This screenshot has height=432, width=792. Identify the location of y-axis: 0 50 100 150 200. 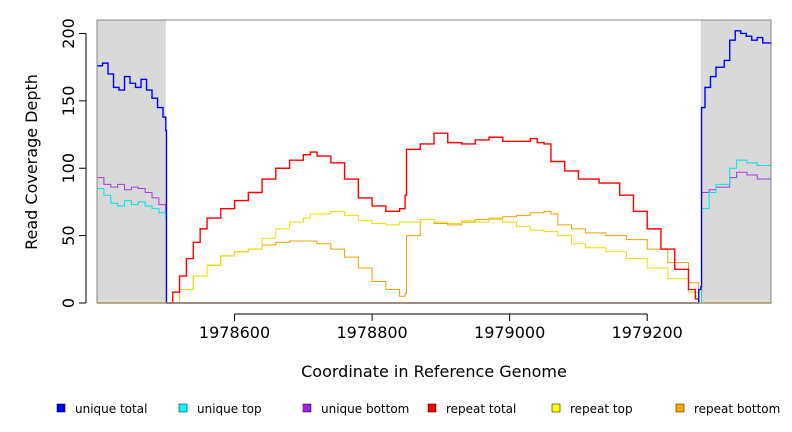
(73, 163).